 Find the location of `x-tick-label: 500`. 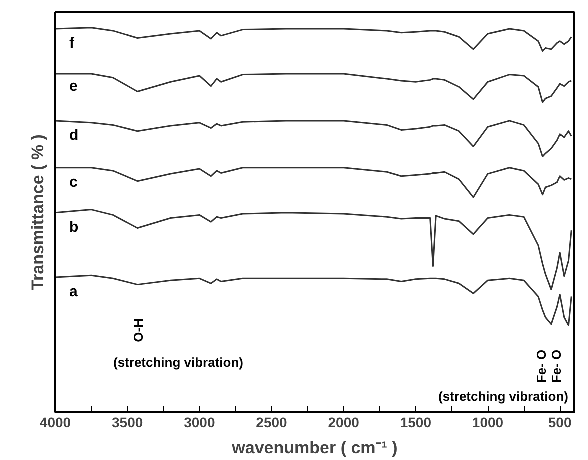

x-tick-label: 500 is located at coordinates (560, 422).